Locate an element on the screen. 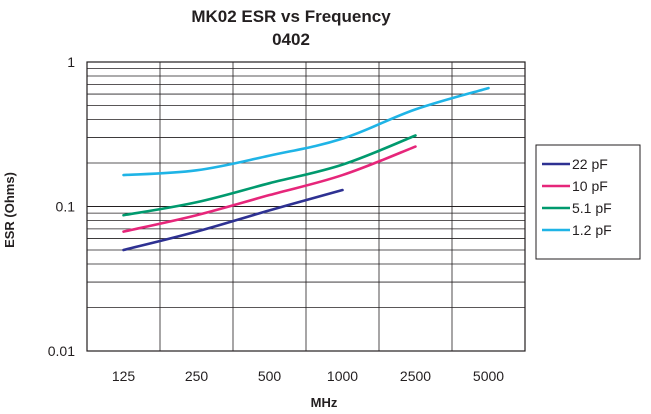  legend-label: 22 pF is located at coordinates (590, 164).